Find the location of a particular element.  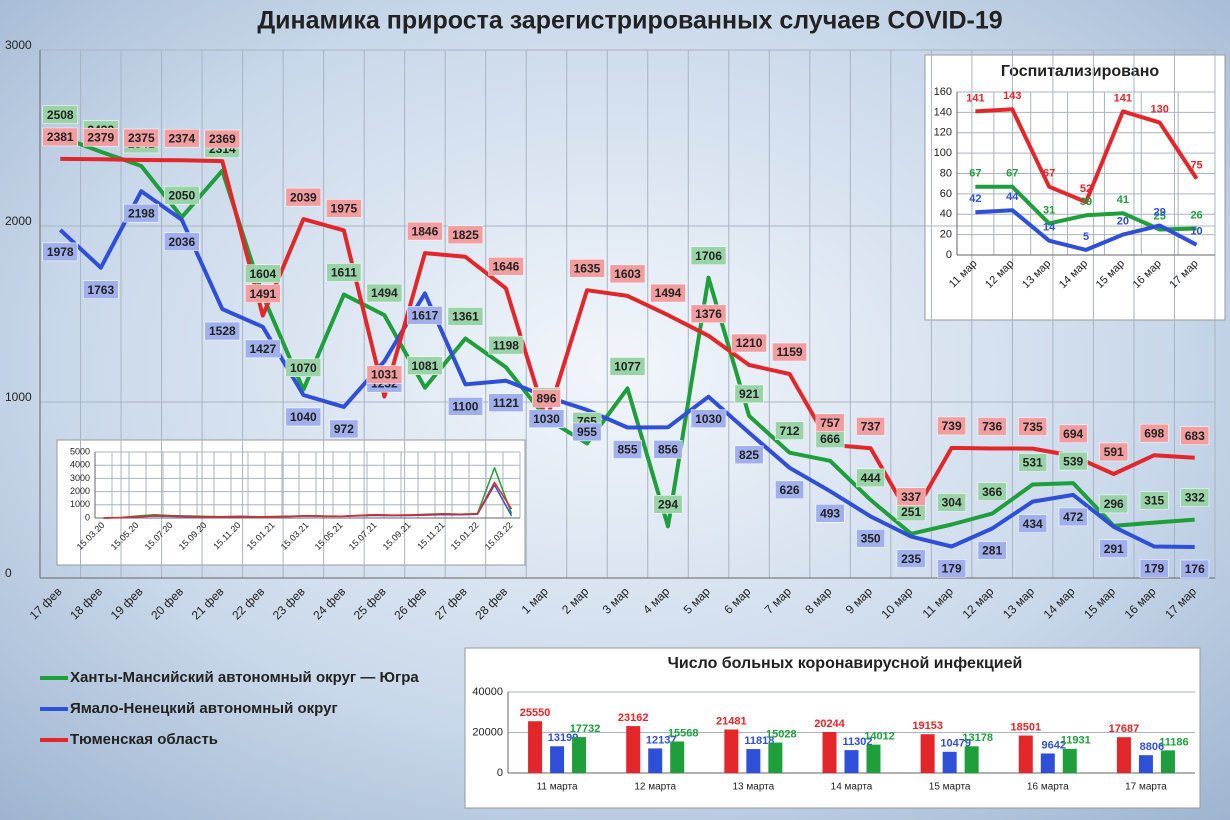

value-label: 955 is located at coordinates (587, 432).